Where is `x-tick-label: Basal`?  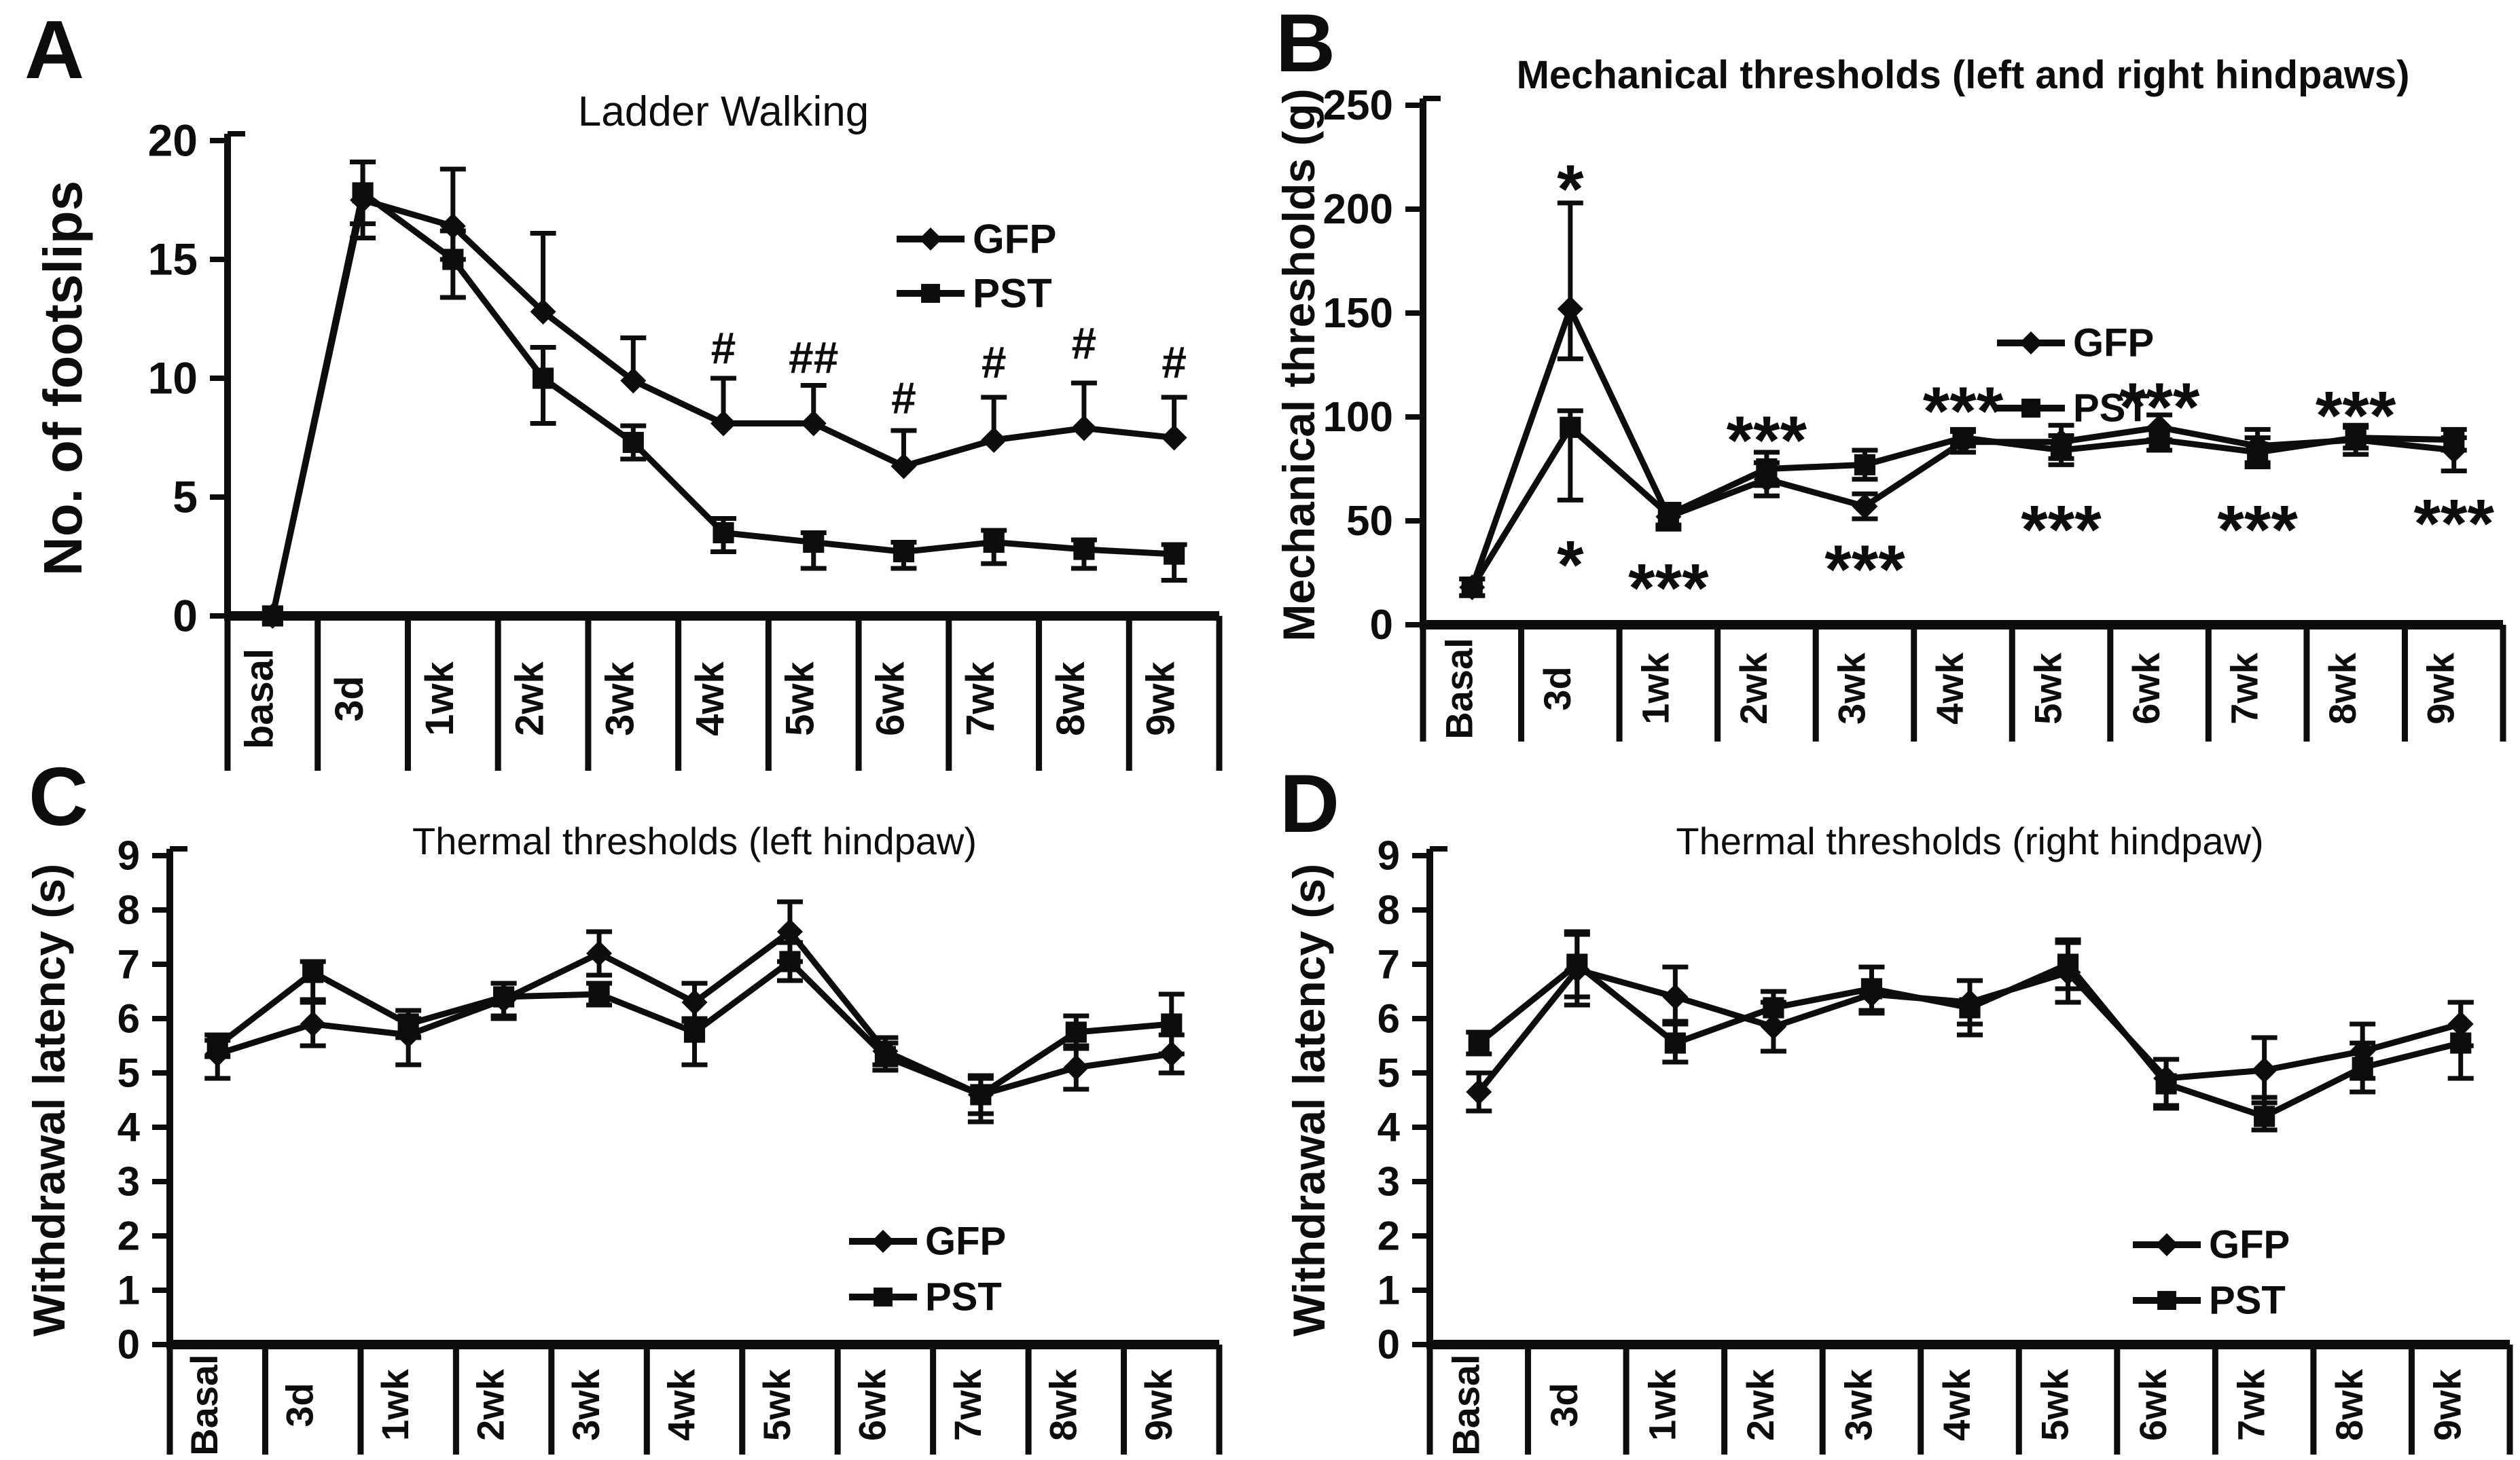 x-tick-label: Basal is located at coordinates (1466, 1404).